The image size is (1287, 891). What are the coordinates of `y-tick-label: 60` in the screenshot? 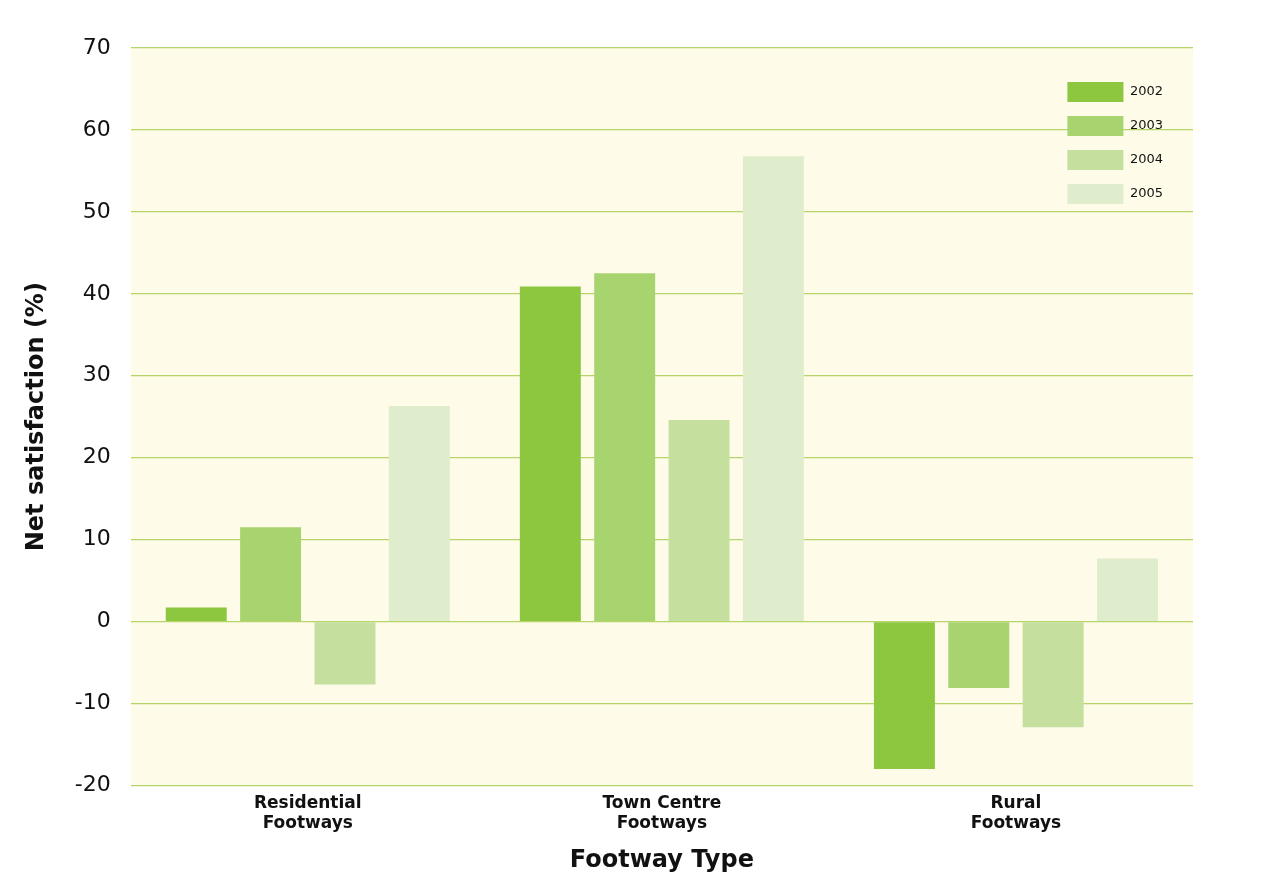 It's located at (96, 128).